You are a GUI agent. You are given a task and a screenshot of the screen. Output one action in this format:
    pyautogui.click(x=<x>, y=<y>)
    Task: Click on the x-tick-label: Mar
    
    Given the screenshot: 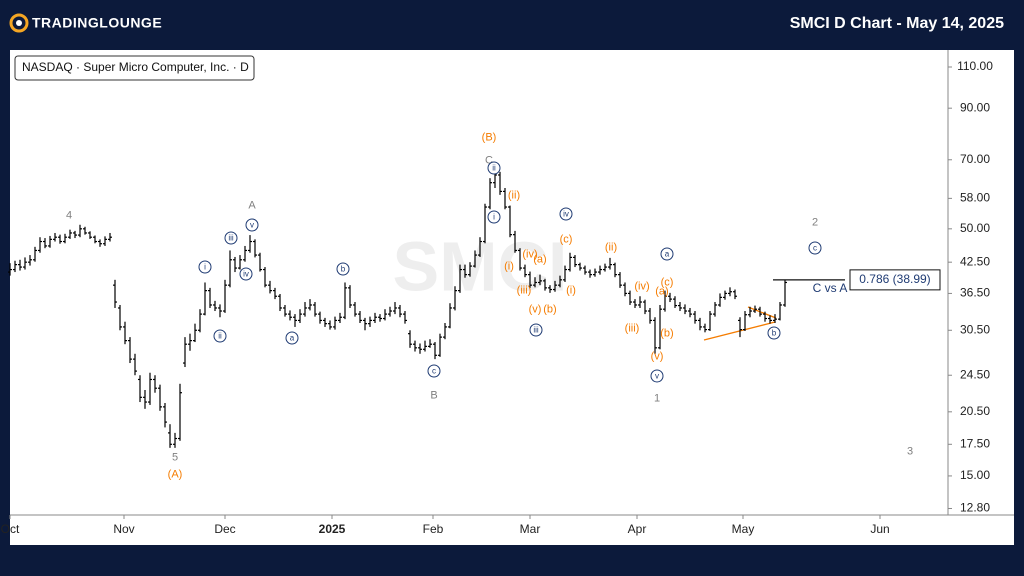 What is the action you would take?
    pyautogui.click(x=530, y=529)
    